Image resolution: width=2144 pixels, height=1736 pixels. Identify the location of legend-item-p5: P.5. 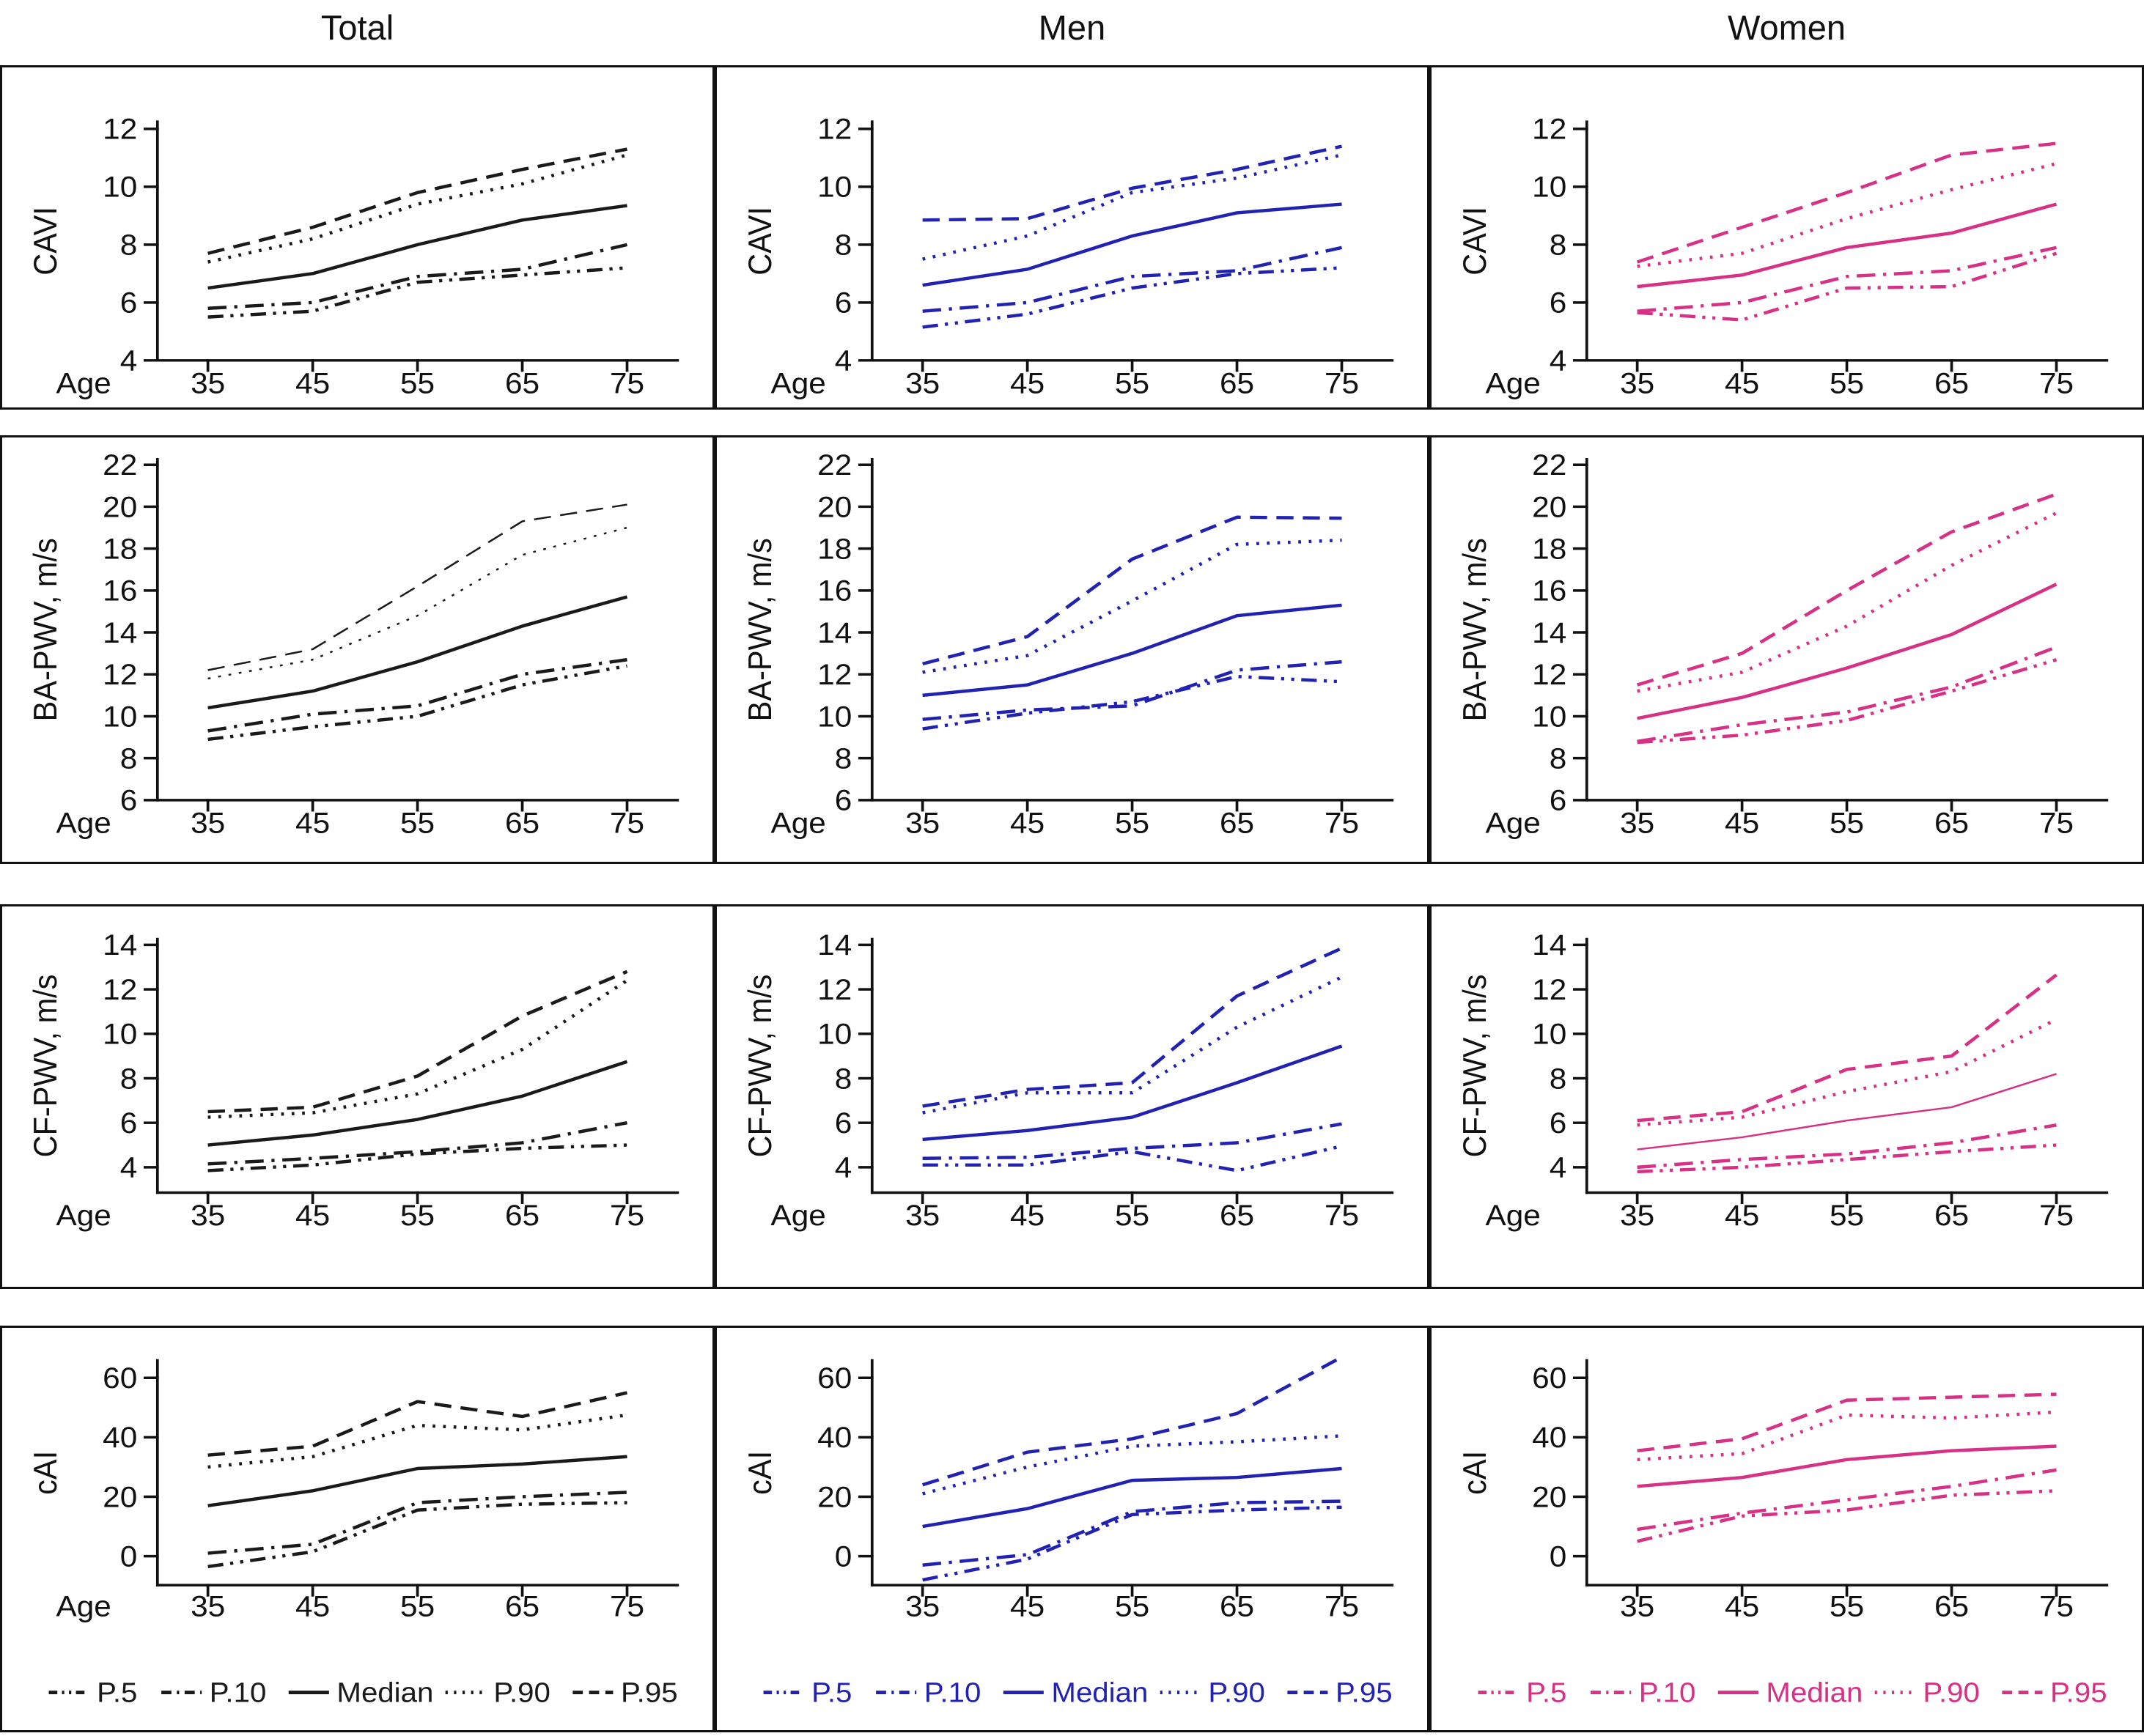
(1522, 1693).